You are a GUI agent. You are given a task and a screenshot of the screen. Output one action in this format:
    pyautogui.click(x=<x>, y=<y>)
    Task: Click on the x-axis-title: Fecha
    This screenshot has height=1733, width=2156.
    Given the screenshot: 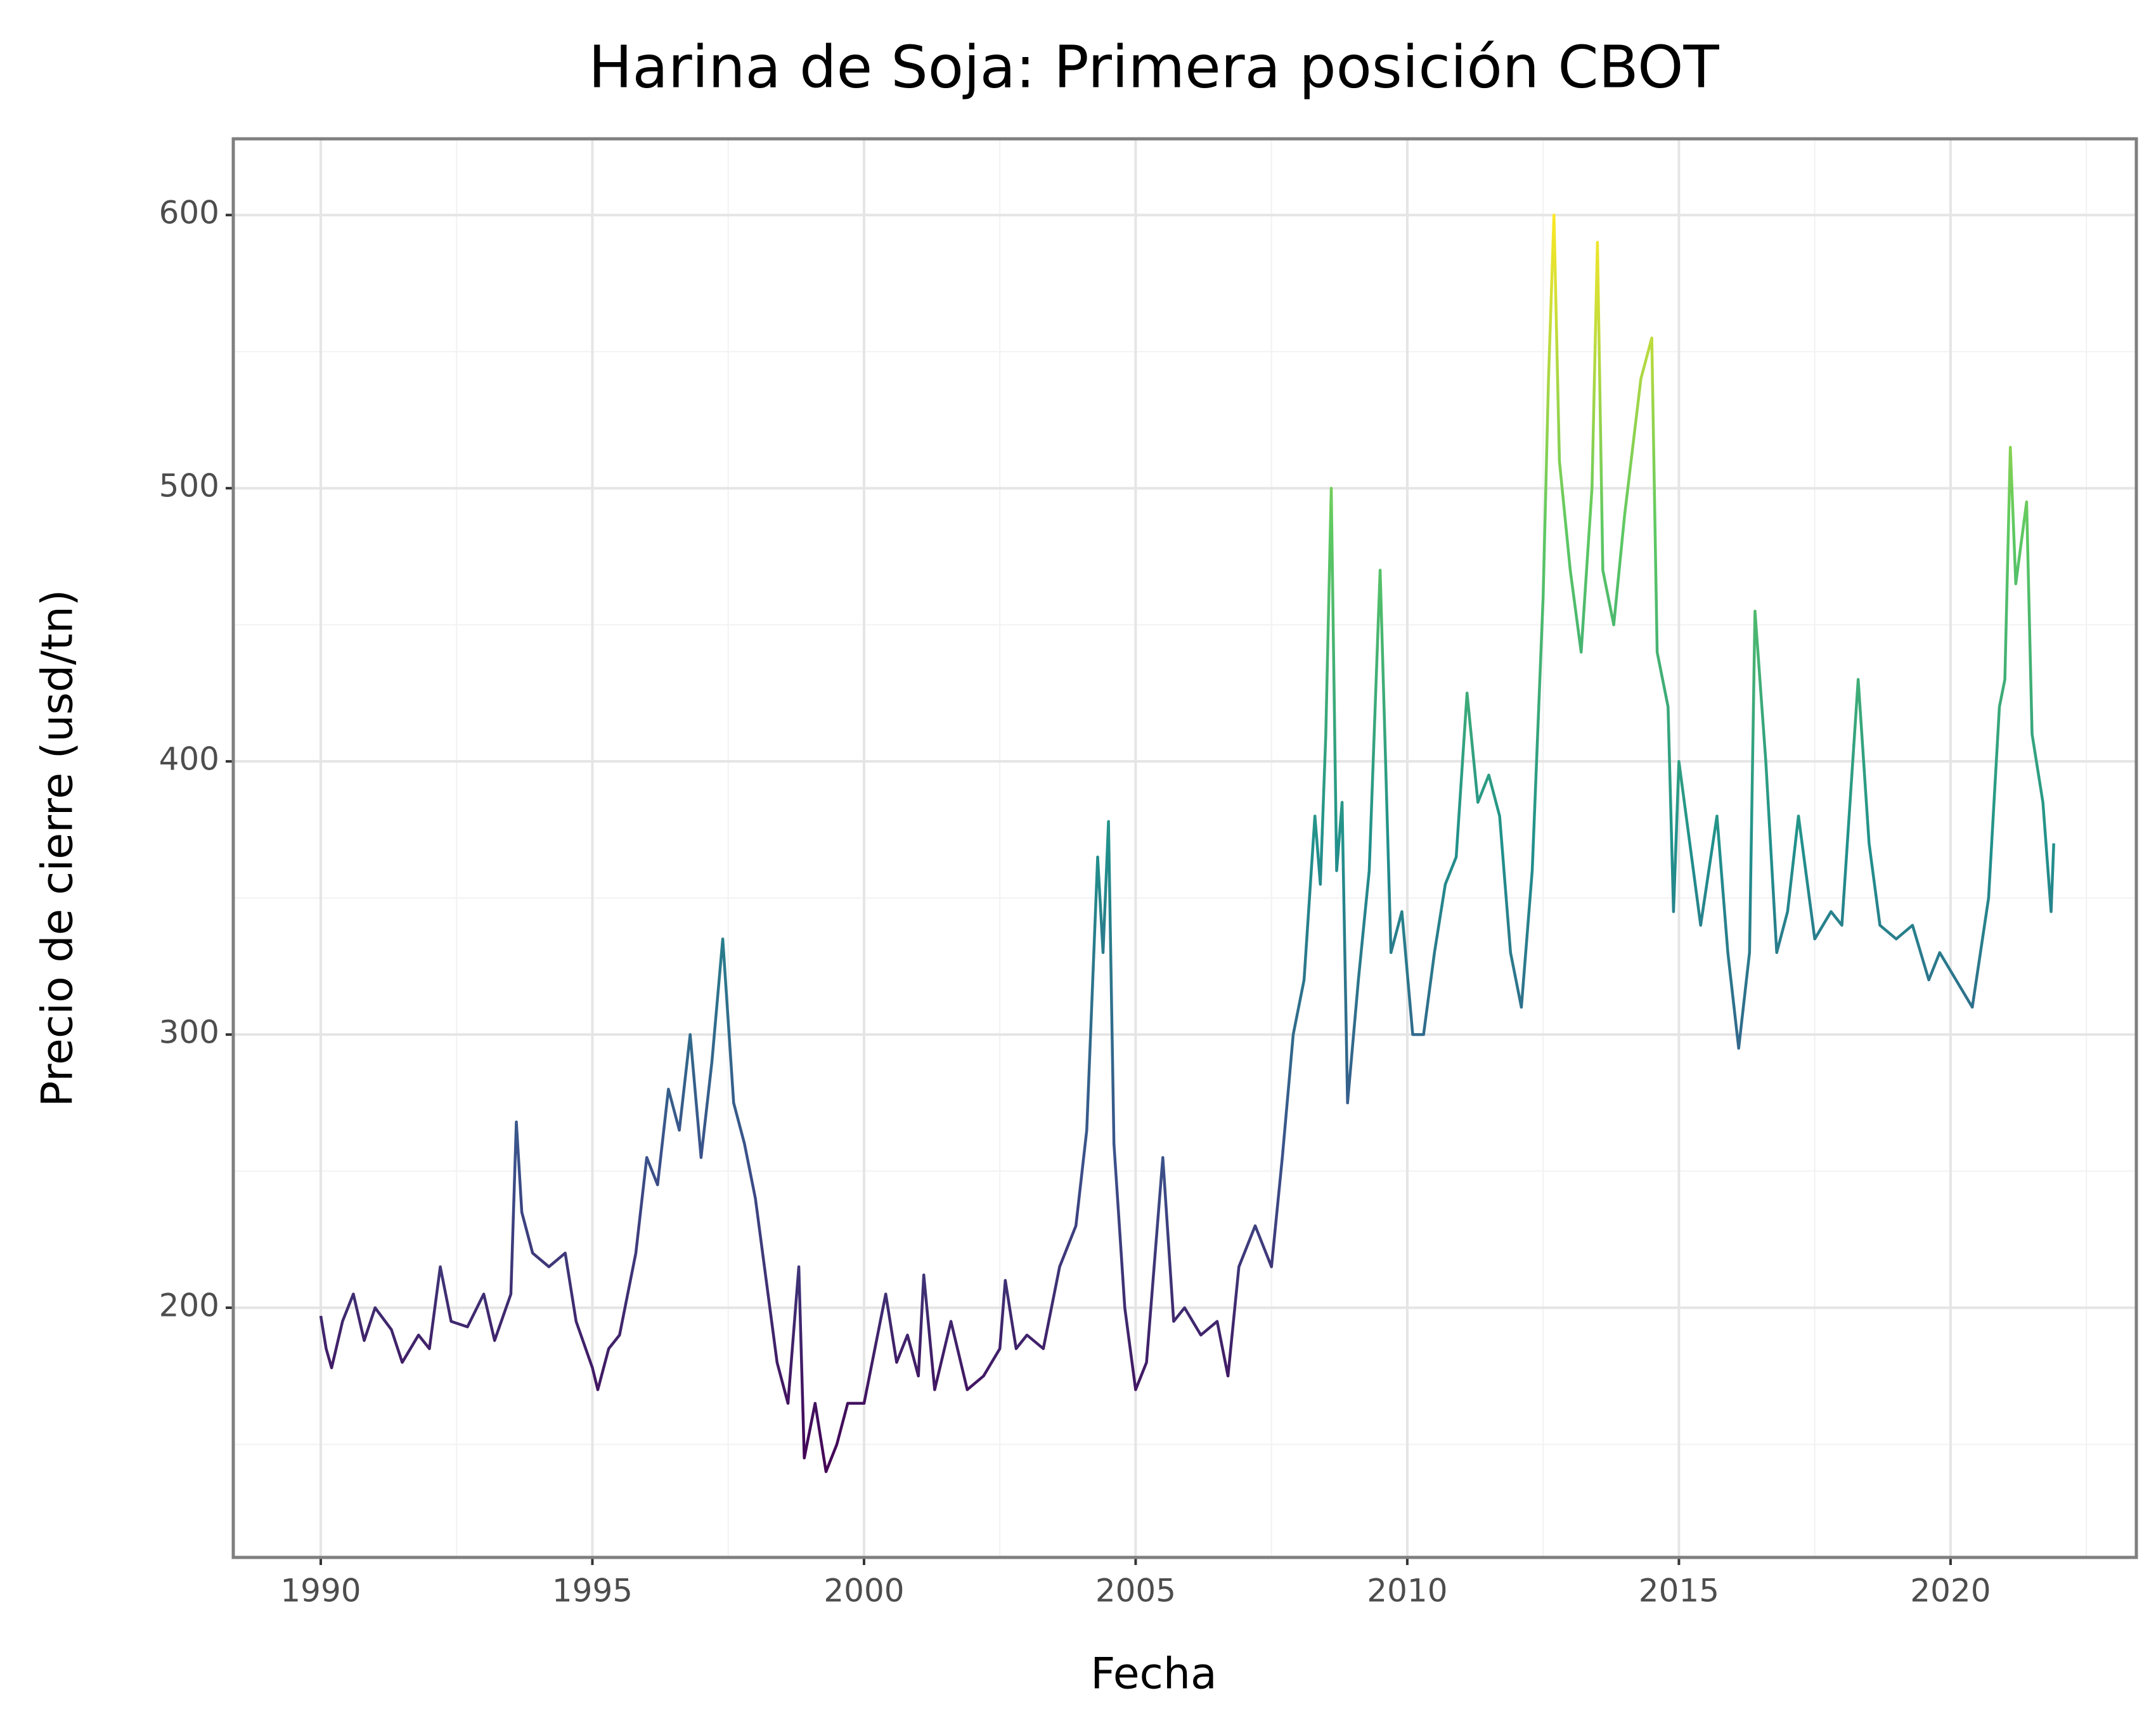 What is the action you would take?
    pyautogui.click(x=1153, y=1674)
    